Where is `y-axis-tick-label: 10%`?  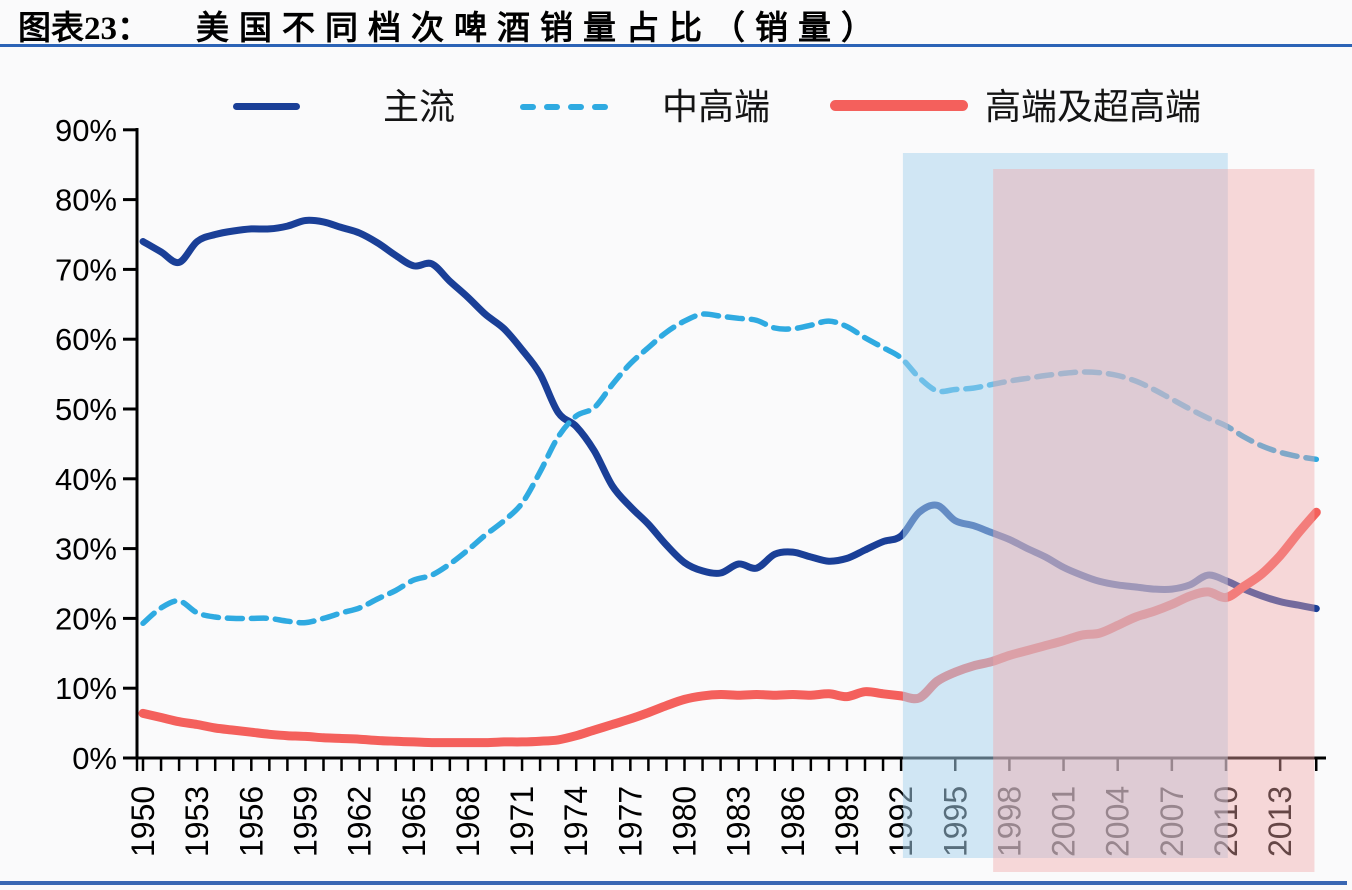 y-axis-tick-label: 10% is located at coordinates (86, 688).